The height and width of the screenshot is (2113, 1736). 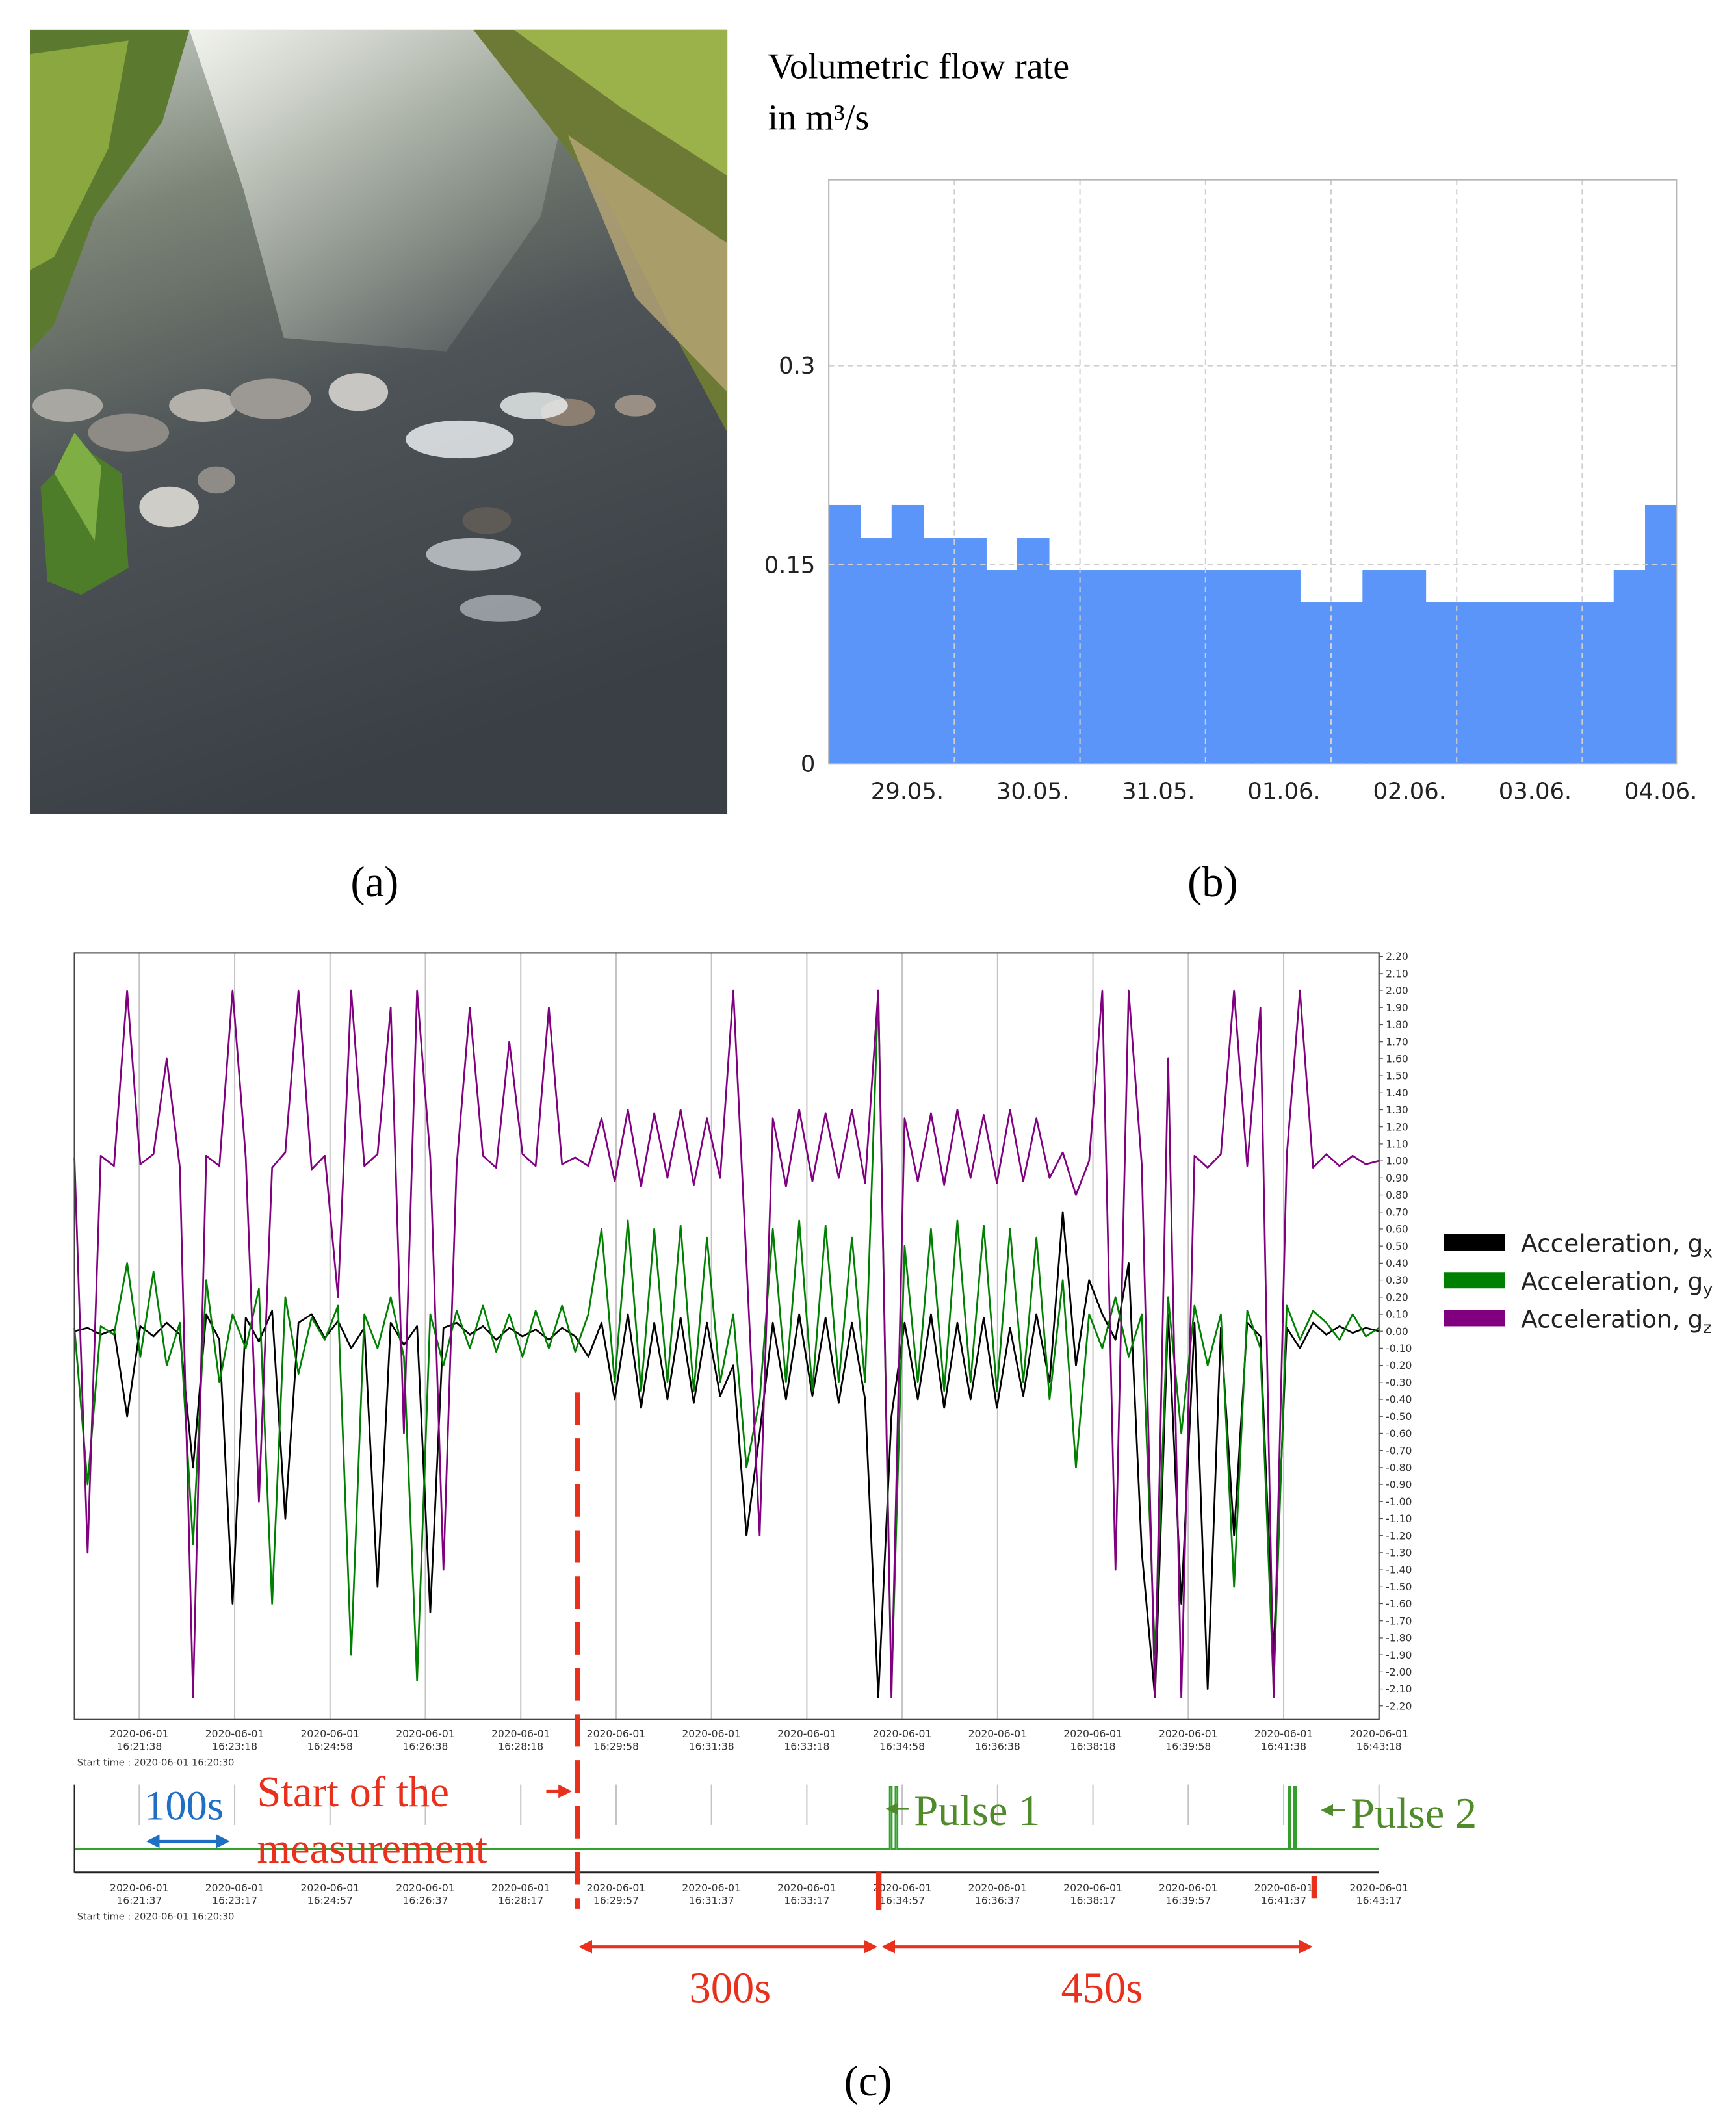 What do you see at coordinates (997, 1747) in the screenshot?
I see `x-tick-time: 16:36:38` at bounding box center [997, 1747].